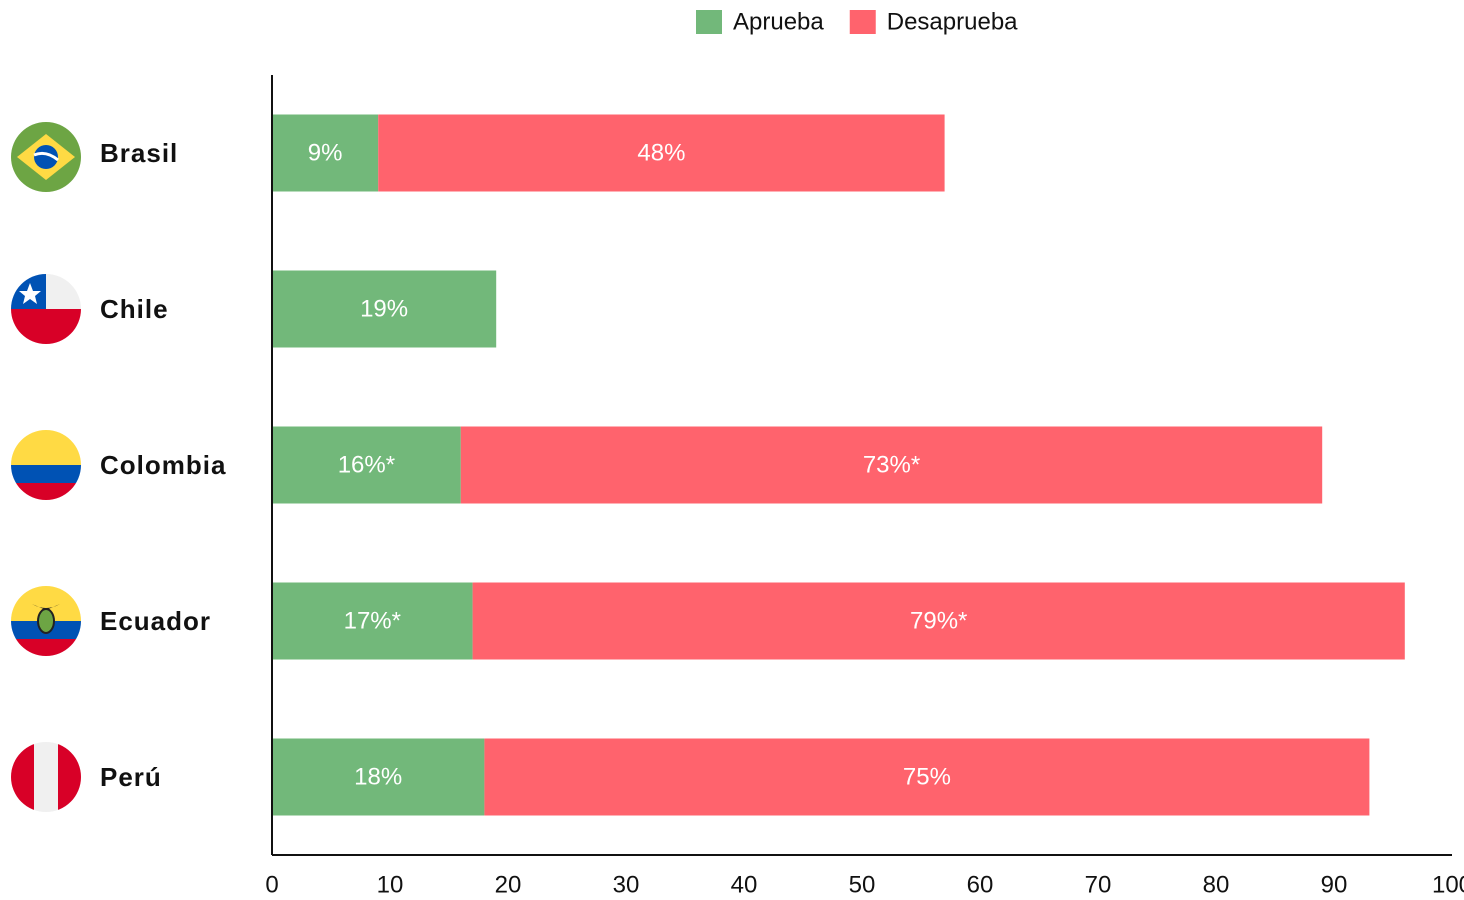 The width and height of the screenshot is (1464, 900). Describe the element at coordinates (980, 884) in the screenshot. I see `x-tick-label: 60` at that location.